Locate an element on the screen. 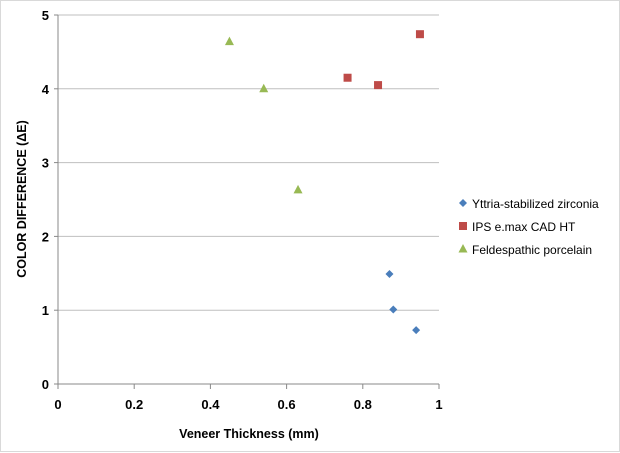 The width and height of the screenshot is (620, 453). x-tick-label: 0 is located at coordinates (57, 404).